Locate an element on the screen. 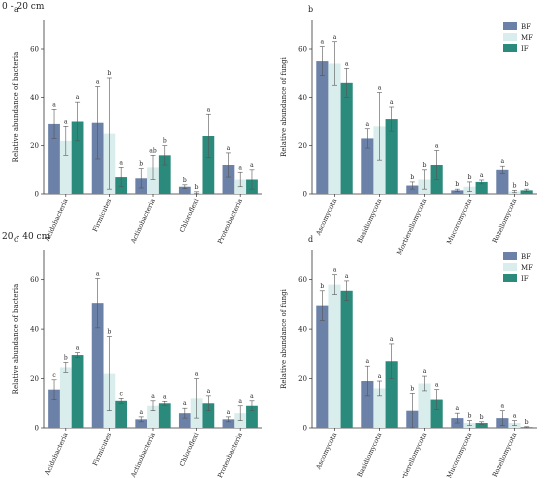  panel-d-x-tick-label: Mucoromycota is located at coordinates (459, 454).